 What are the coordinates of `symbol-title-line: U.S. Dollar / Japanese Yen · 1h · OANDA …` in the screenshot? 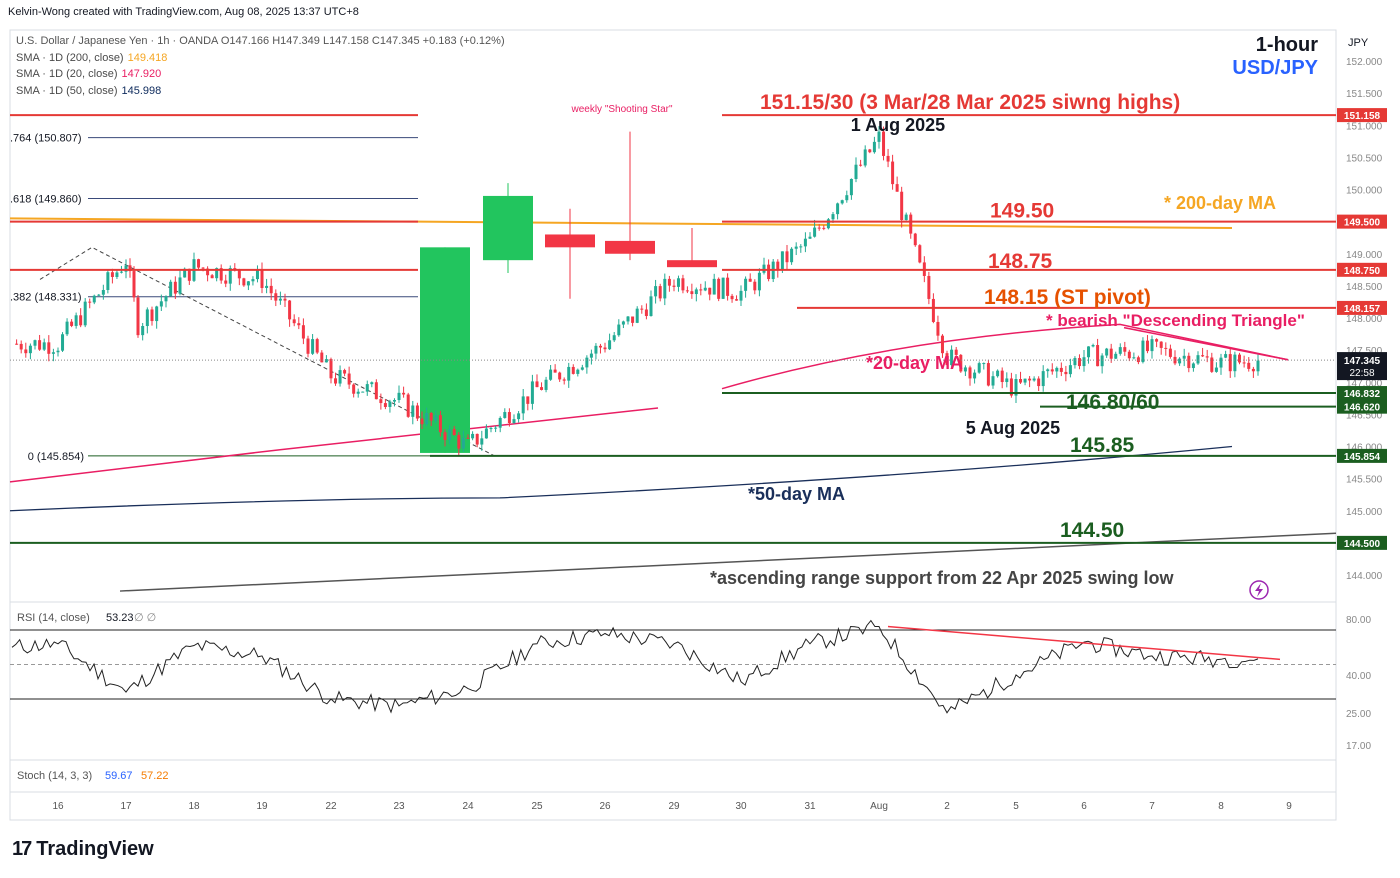 It's located at (260, 41).